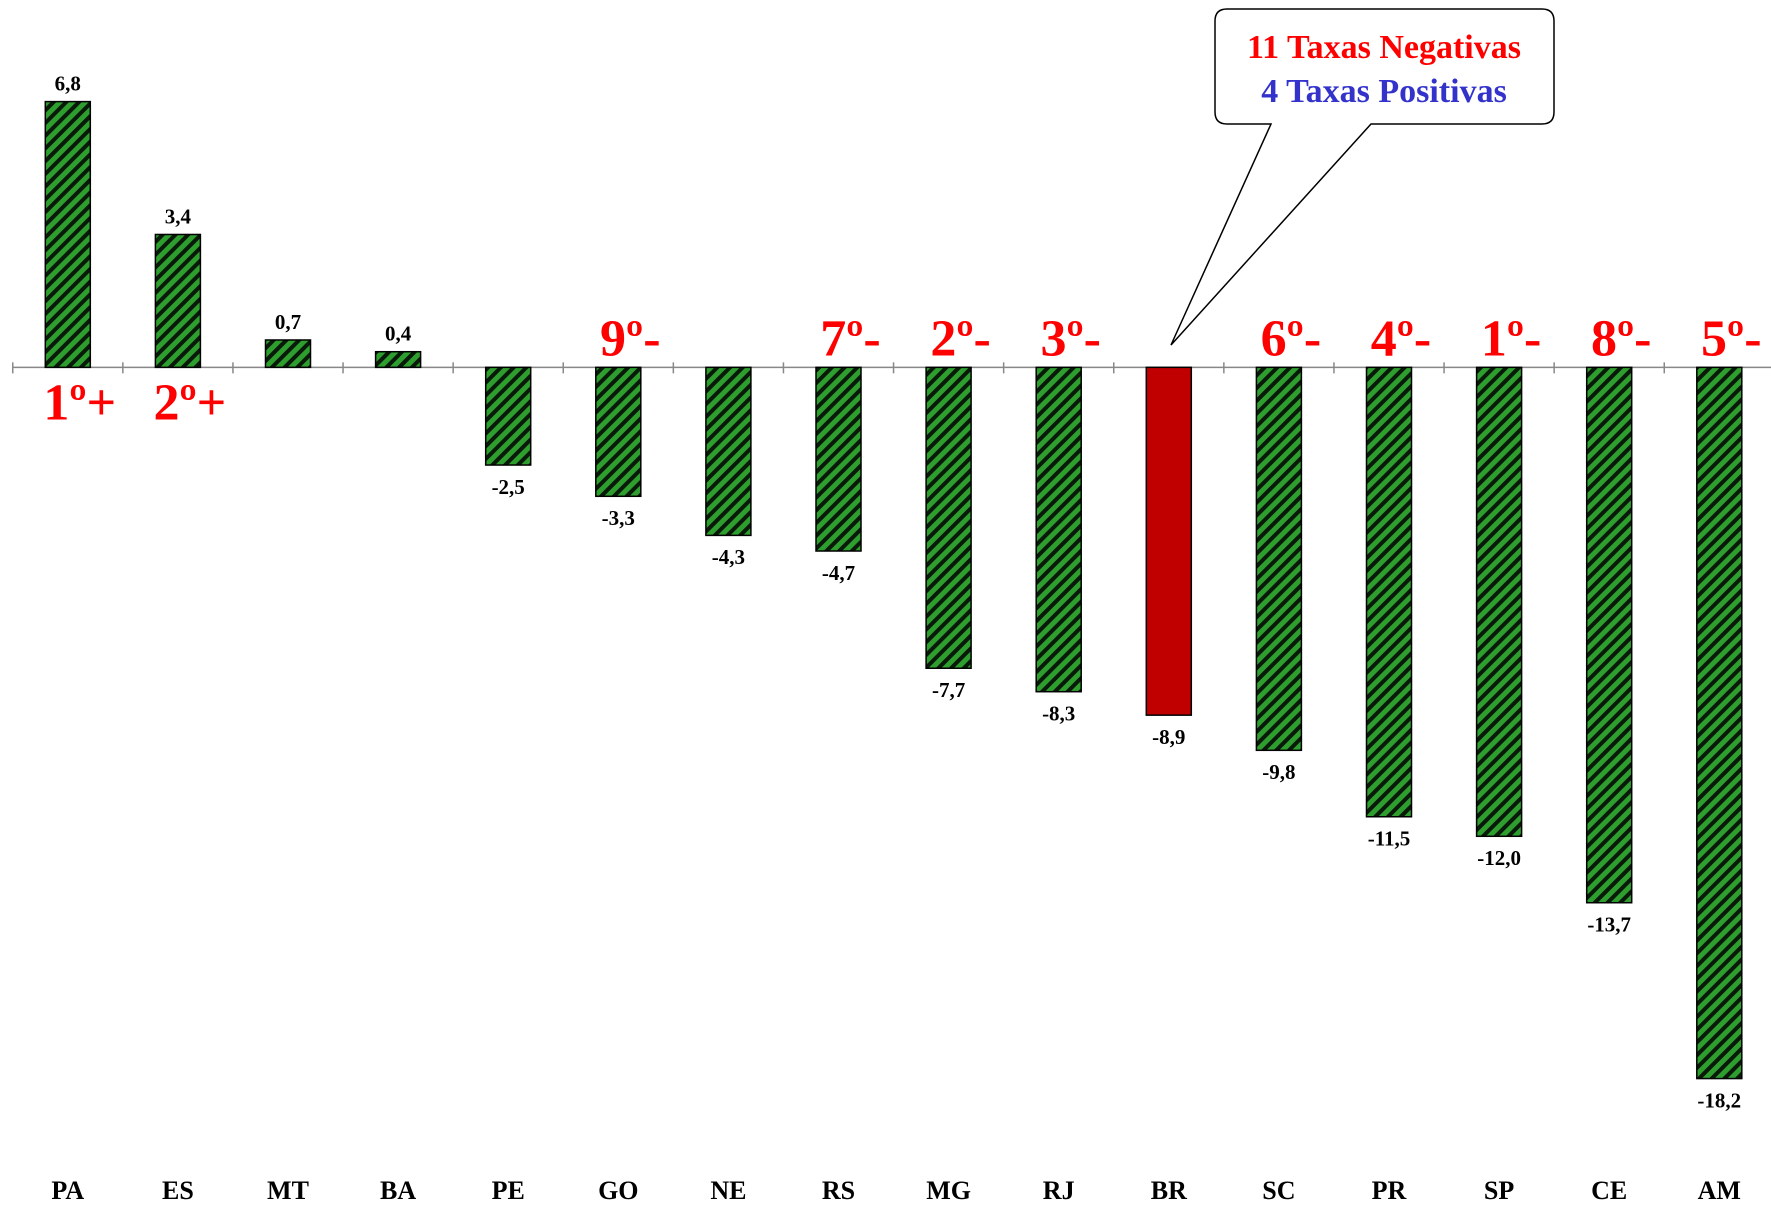 The height and width of the screenshot is (1209, 1771). What do you see at coordinates (1168, 737) in the screenshot?
I see `value-label: -8,9` at bounding box center [1168, 737].